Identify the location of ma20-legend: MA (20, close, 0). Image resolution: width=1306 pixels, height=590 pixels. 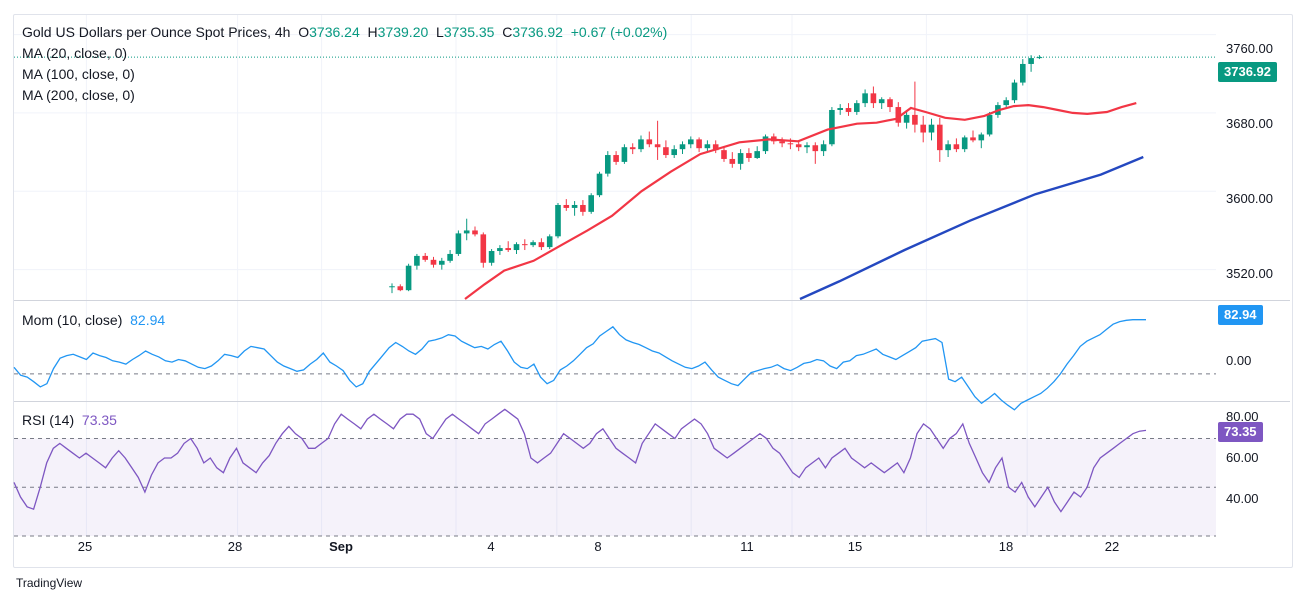
(75, 53).